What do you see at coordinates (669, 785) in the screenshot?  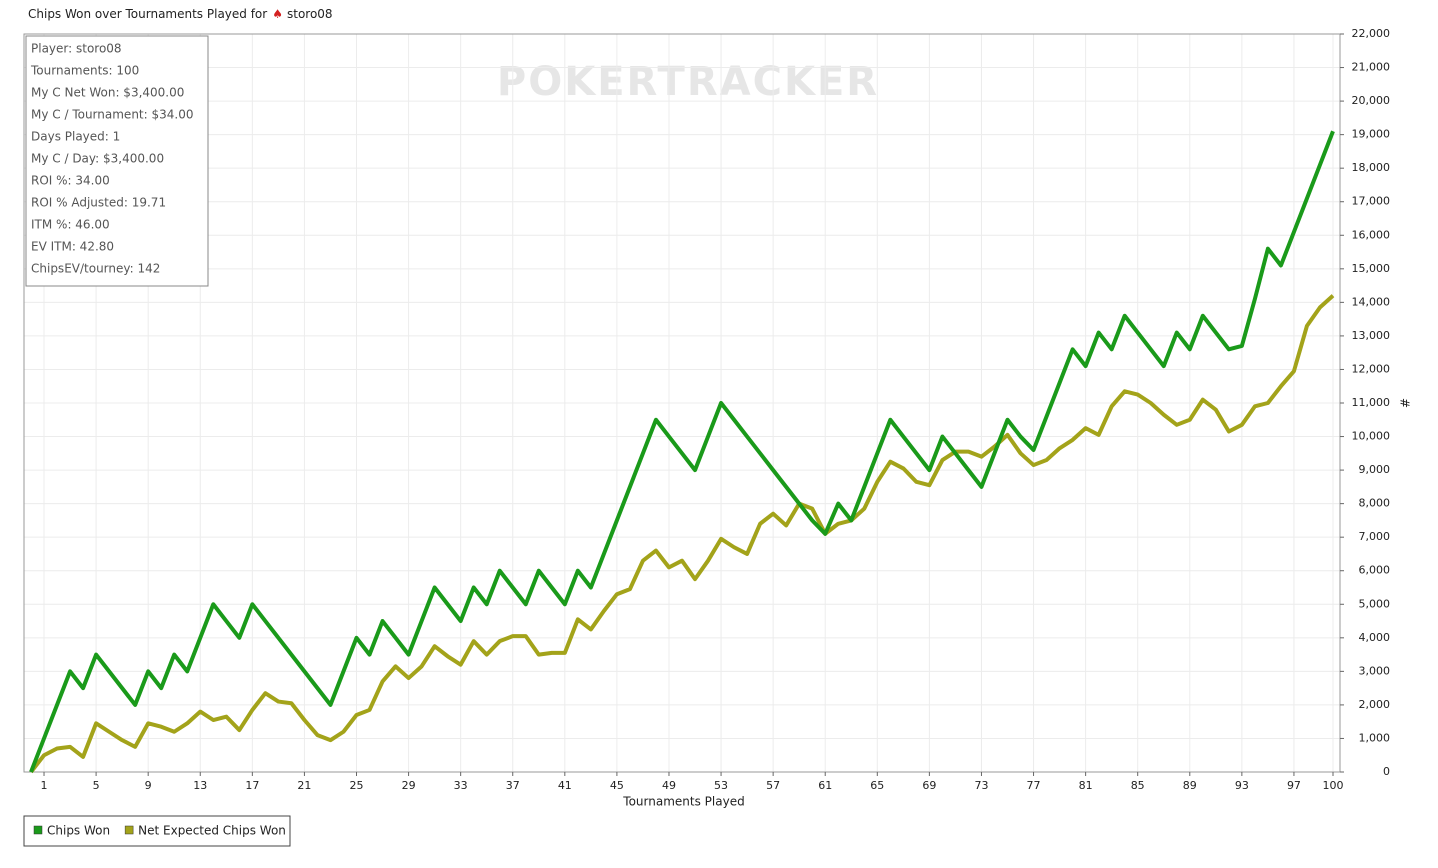 I see `x-tick-label: 49` at bounding box center [669, 785].